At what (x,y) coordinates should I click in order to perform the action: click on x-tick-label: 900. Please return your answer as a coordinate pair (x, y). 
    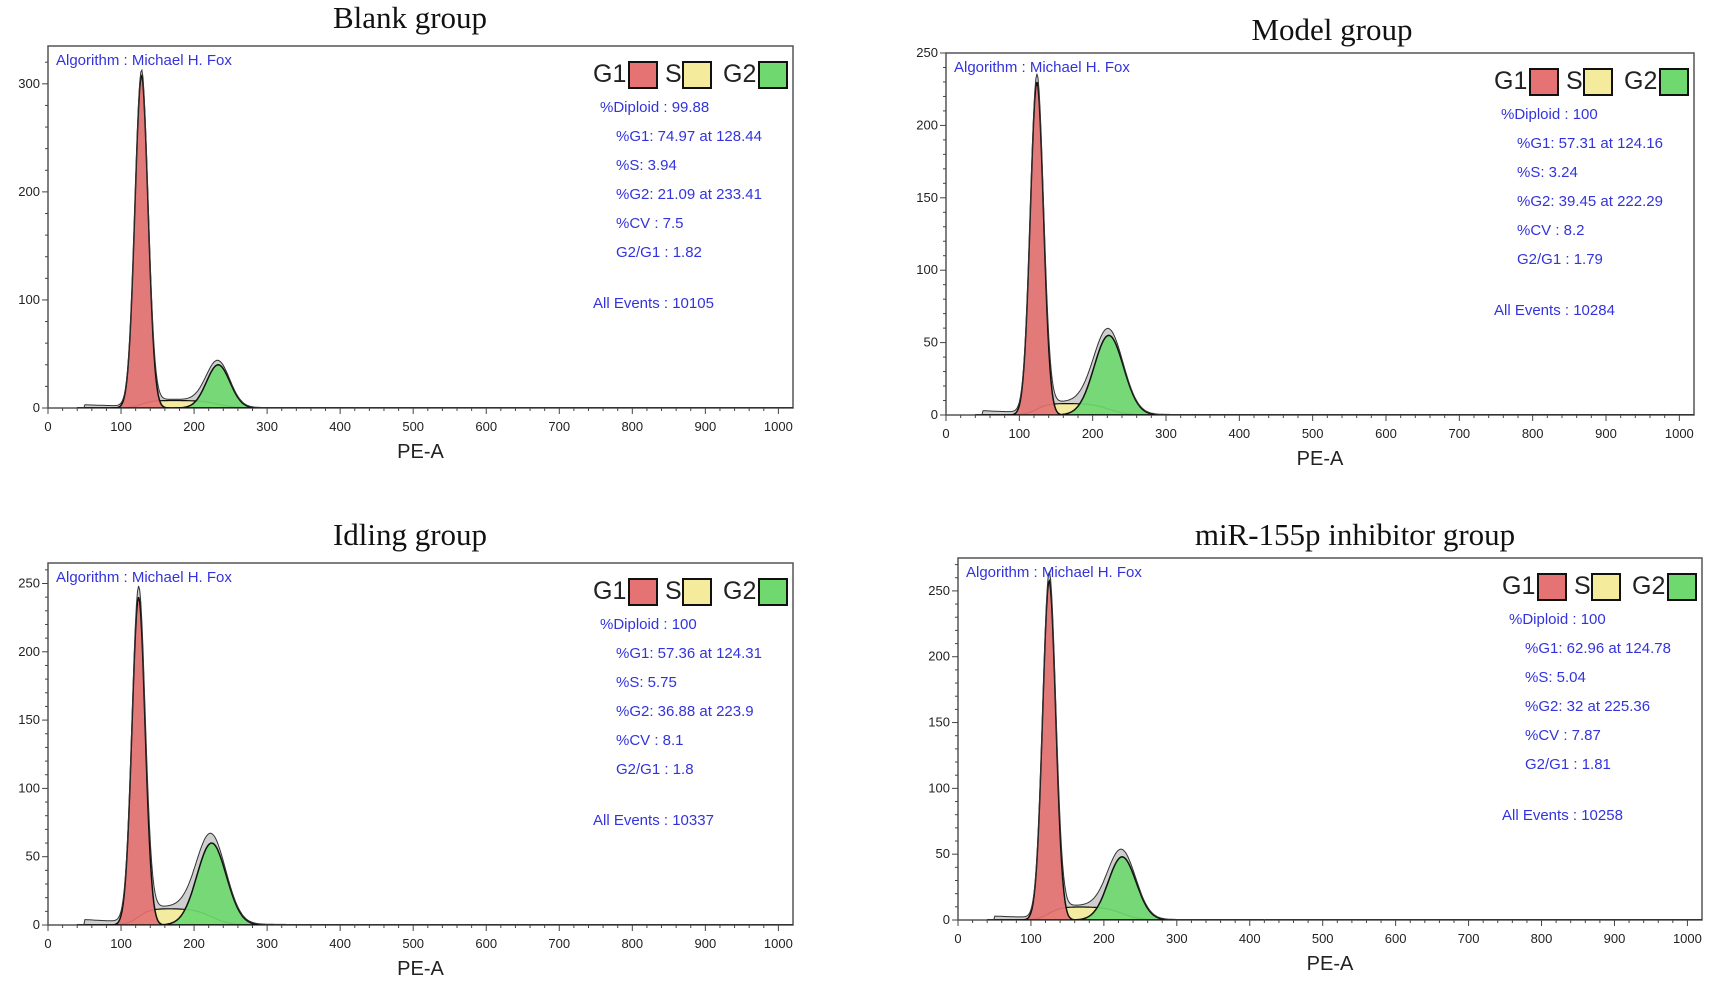
    Looking at the image, I should click on (1606, 433).